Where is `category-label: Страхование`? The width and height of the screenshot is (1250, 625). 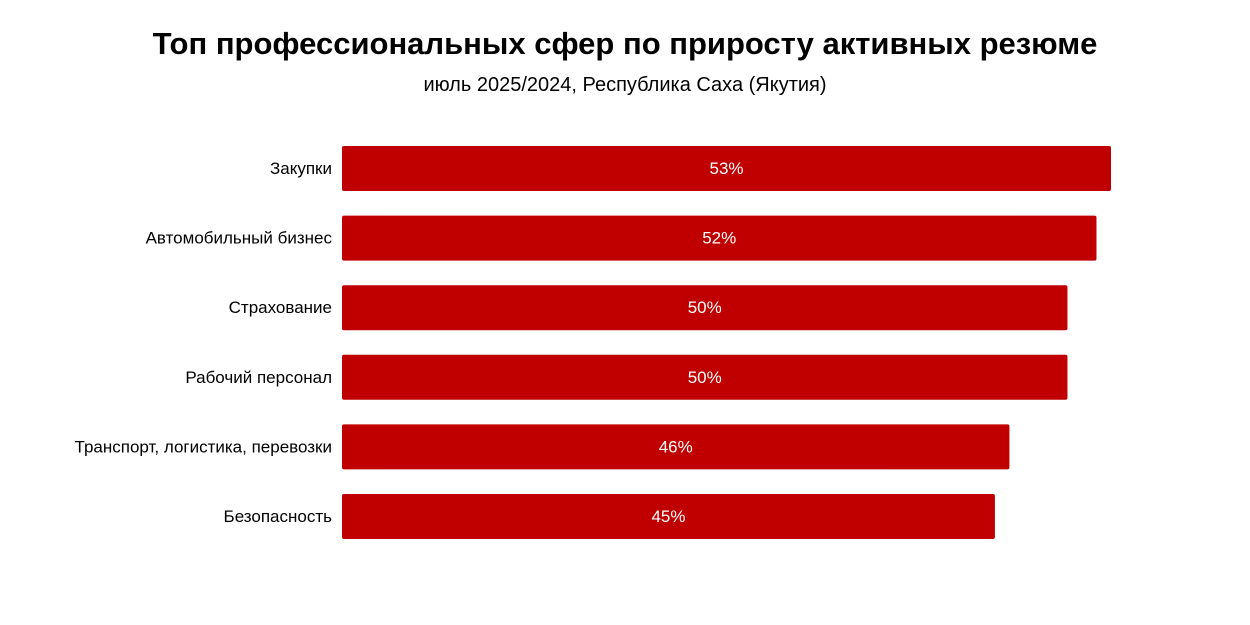
category-label: Страхование is located at coordinates (280, 307).